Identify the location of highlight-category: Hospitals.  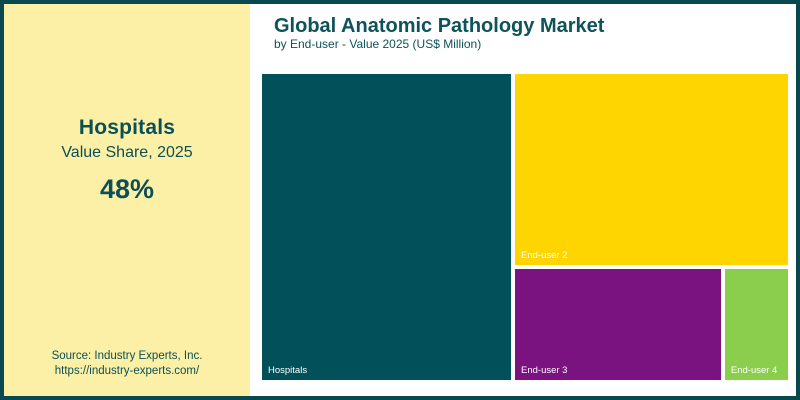
(127, 127).